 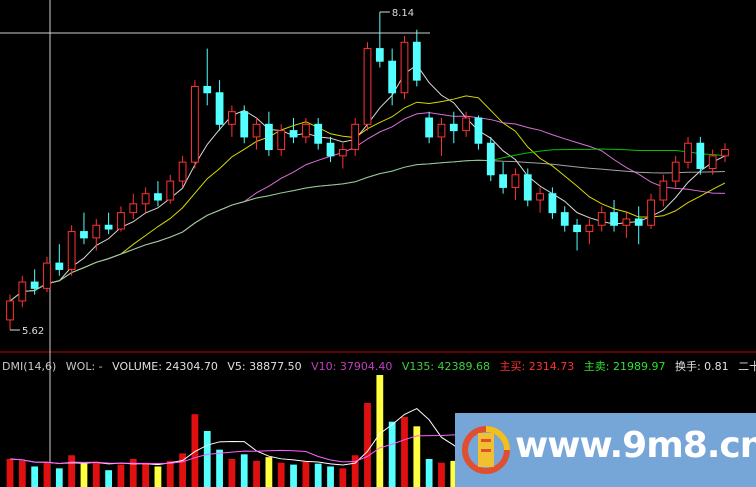 I want to click on volume-value: VOLUME: 24304.70, so click(x=165, y=366).